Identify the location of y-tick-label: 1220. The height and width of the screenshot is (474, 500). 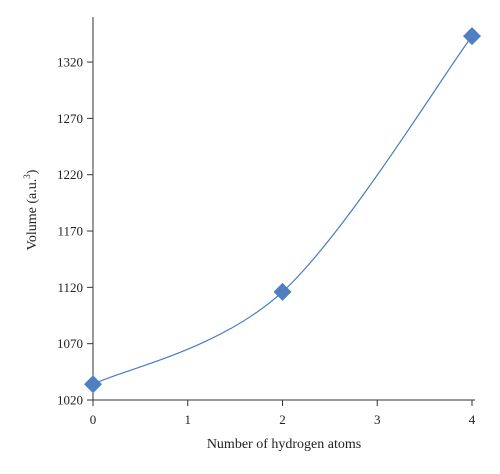
(70, 174).